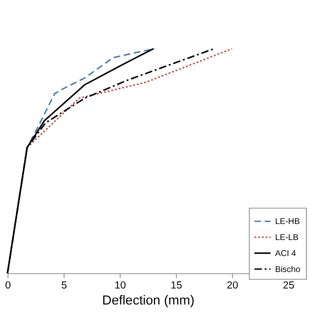  I want to click on legend-label: Bischo, so click(288, 269).